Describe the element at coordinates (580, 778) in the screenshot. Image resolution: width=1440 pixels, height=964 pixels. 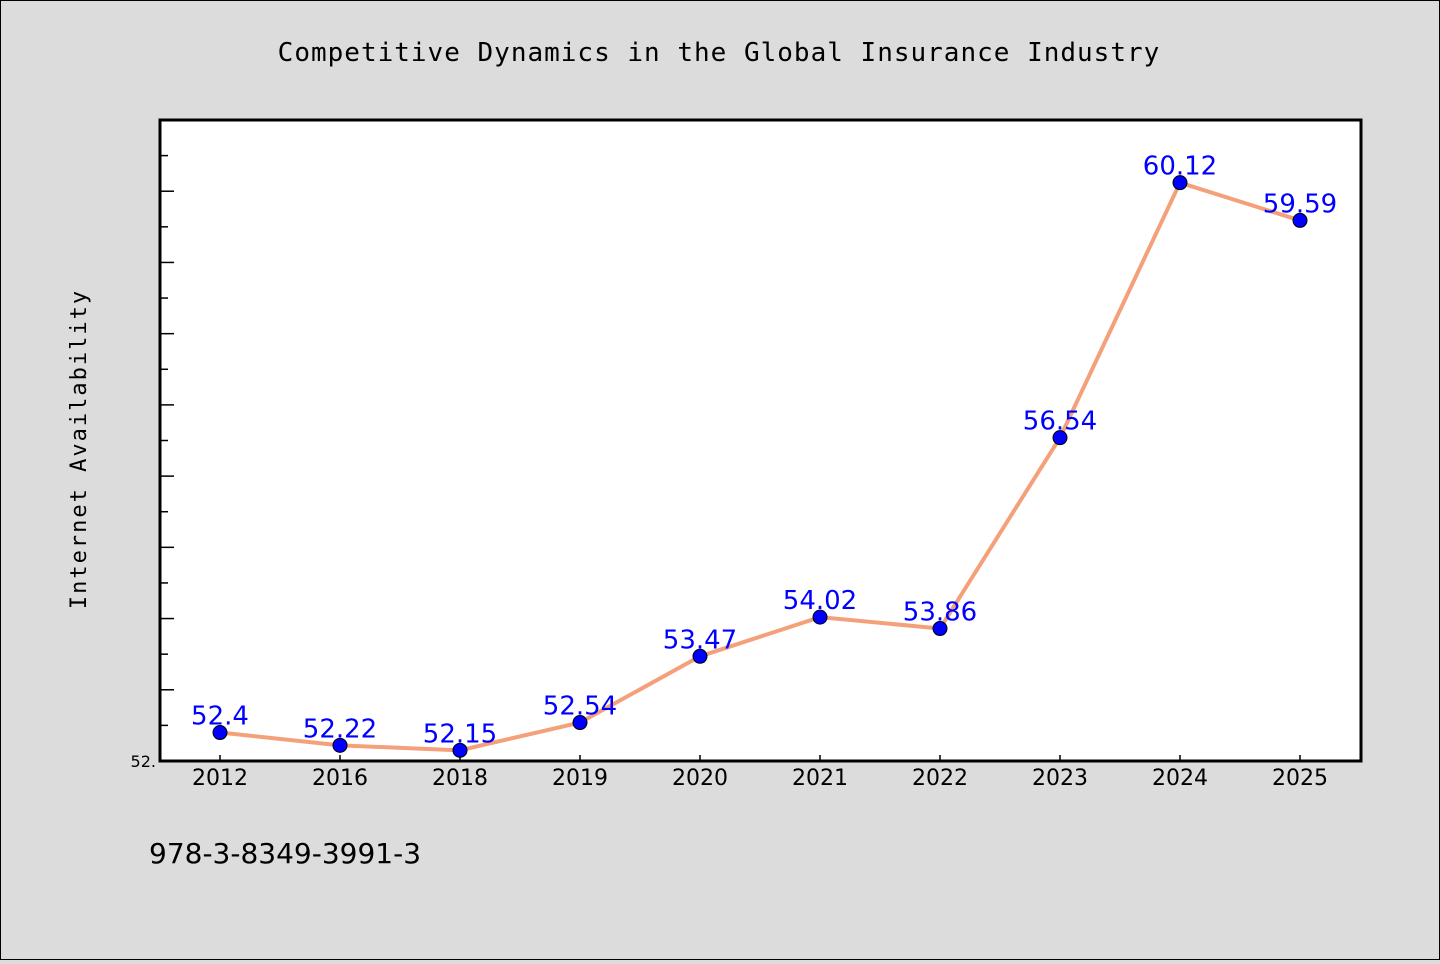
I see `x-tick-label: 2019` at that location.